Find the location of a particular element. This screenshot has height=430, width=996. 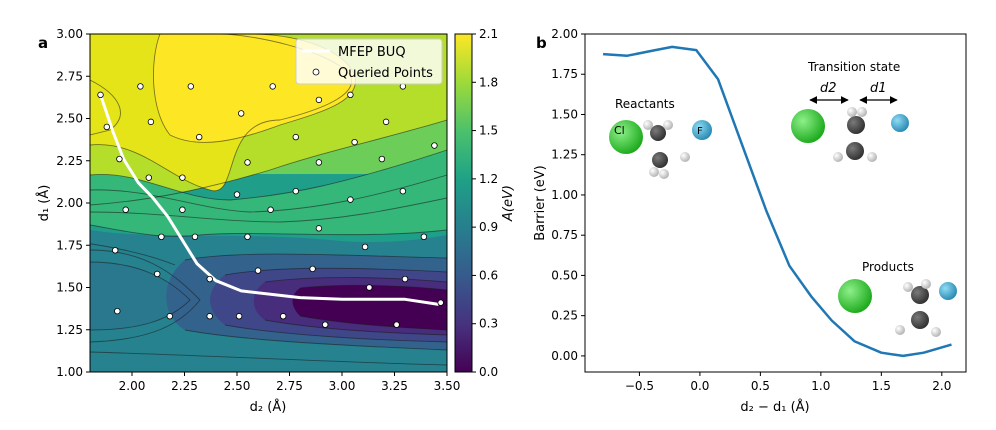

colorbar-tick-label: 2.1 is located at coordinates (488, 34).